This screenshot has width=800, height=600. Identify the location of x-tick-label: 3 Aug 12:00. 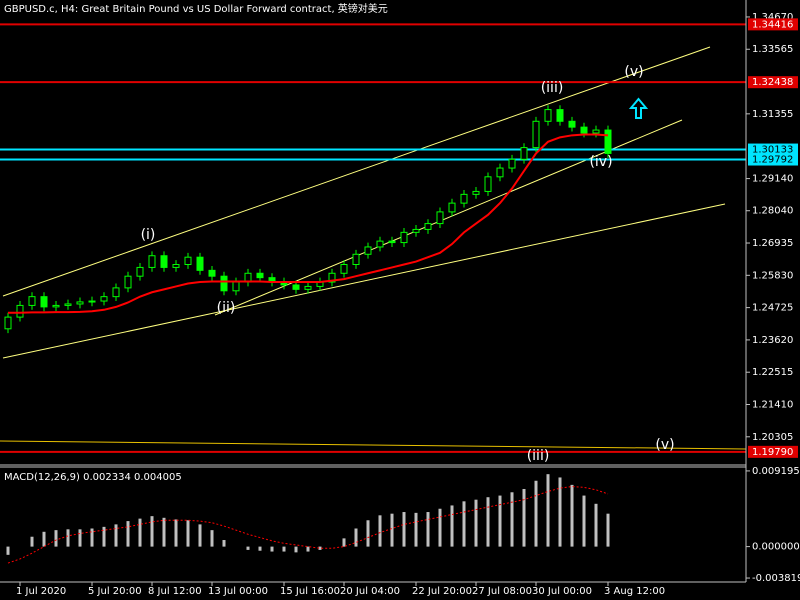
(634, 591).